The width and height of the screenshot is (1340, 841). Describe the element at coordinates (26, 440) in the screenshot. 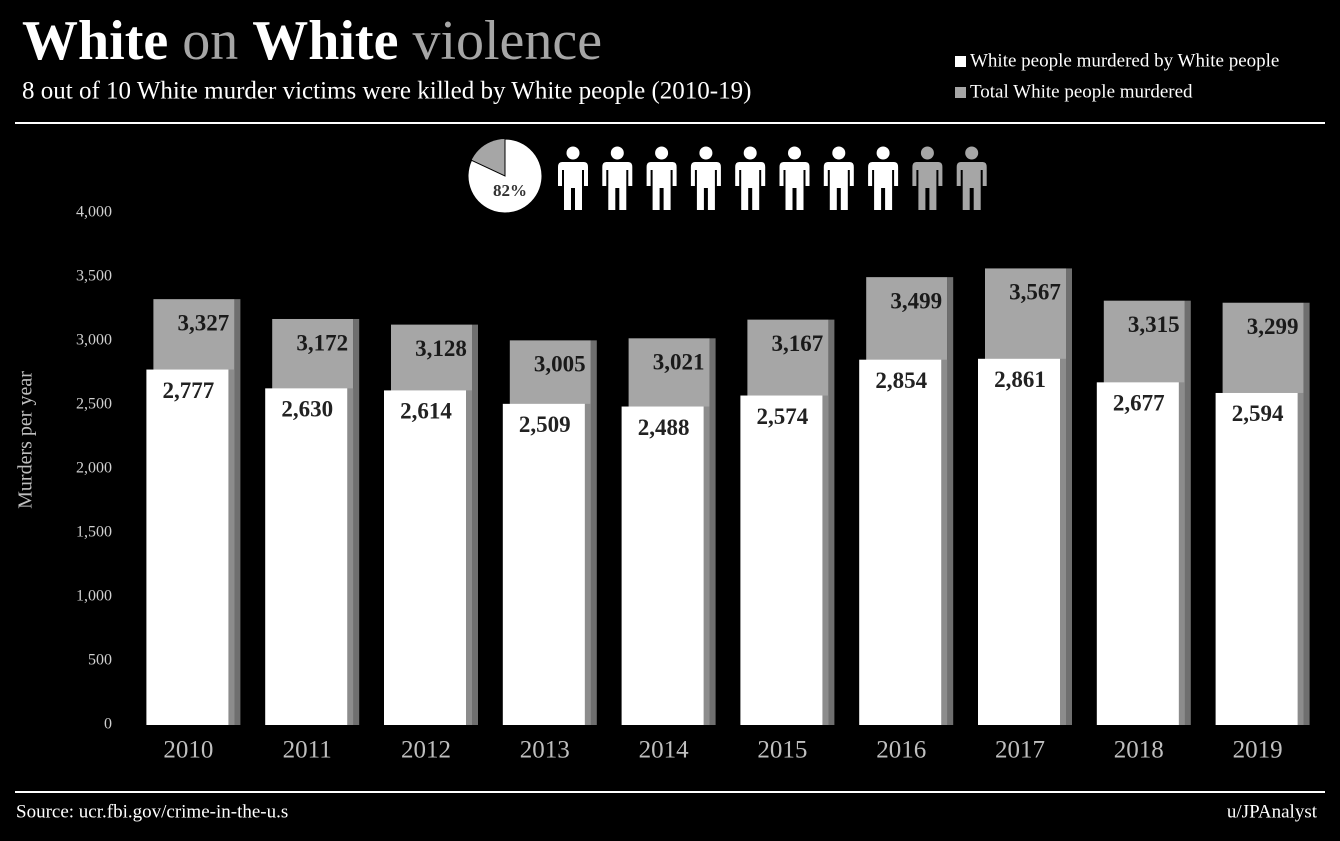

I see `y-axis-label: Murders per year` at that location.